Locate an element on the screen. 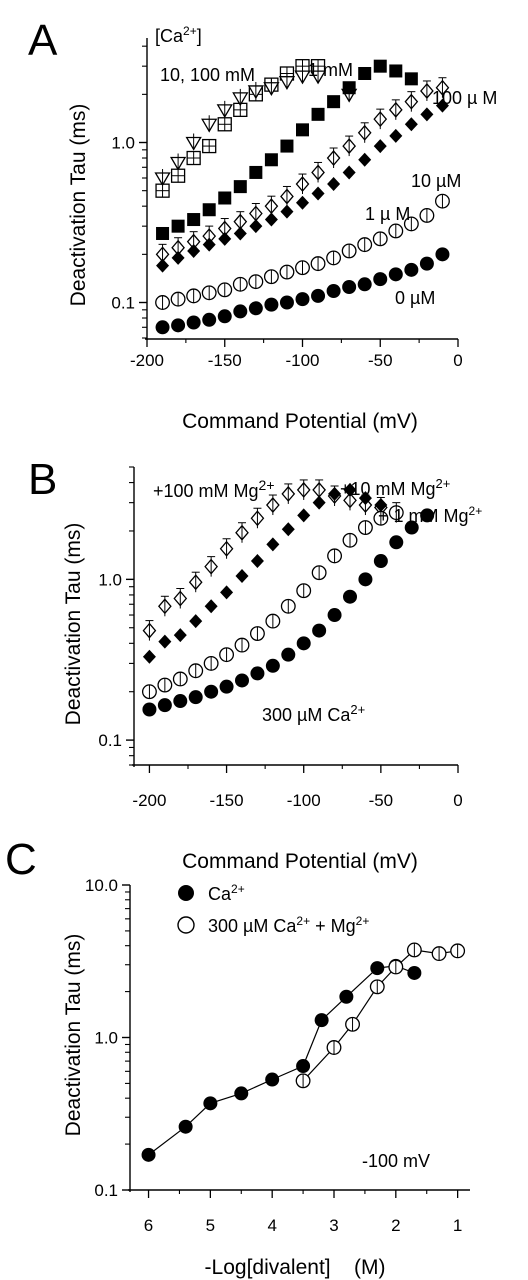  annotation-100mv: -100 mV is located at coordinates (396, 1161).